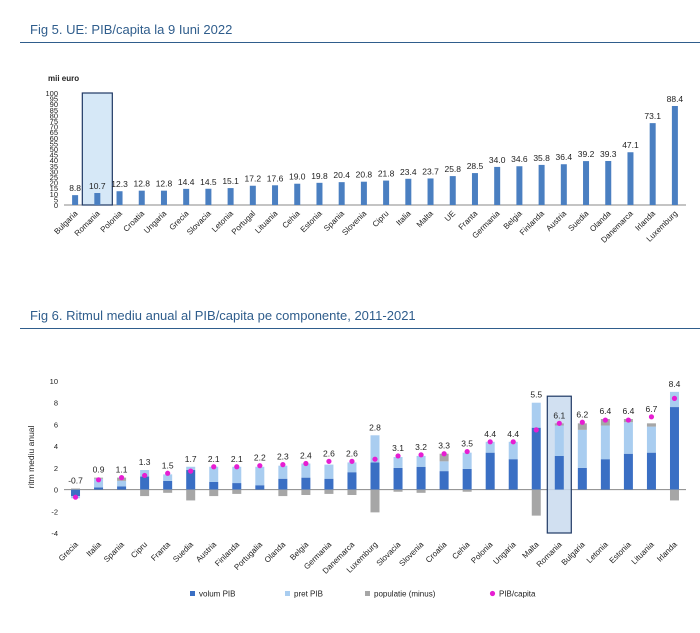 The image size is (700, 633). What do you see at coordinates (68, 551) in the screenshot?
I see `fig6-x-tick-grecia: Grecia` at bounding box center [68, 551].